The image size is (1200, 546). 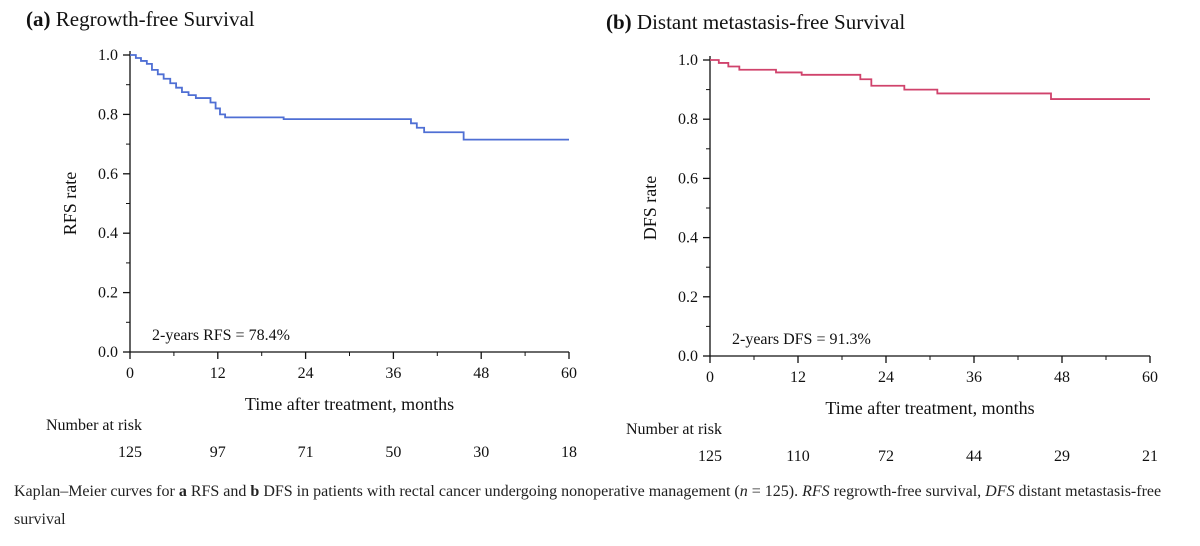 What do you see at coordinates (130, 373) in the screenshot?
I see `panel-a-x-tick-label: 0` at bounding box center [130, 373].